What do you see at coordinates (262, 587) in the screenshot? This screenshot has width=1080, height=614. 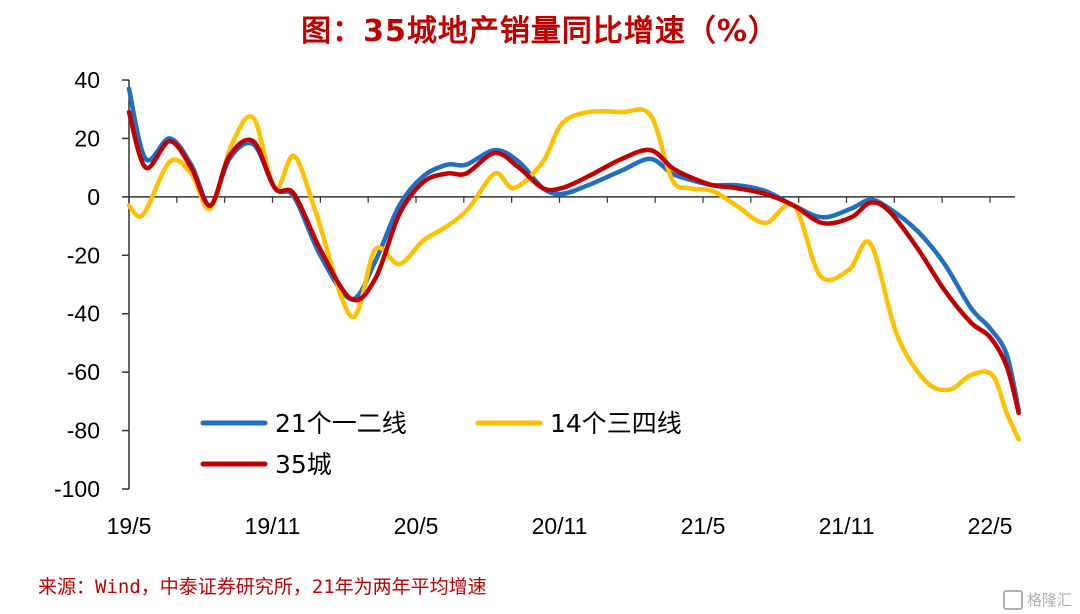 I see `source-note: 来源：Wind，中泰证券研究所，21年为两年平均增速` at bounding box center [262, 587].